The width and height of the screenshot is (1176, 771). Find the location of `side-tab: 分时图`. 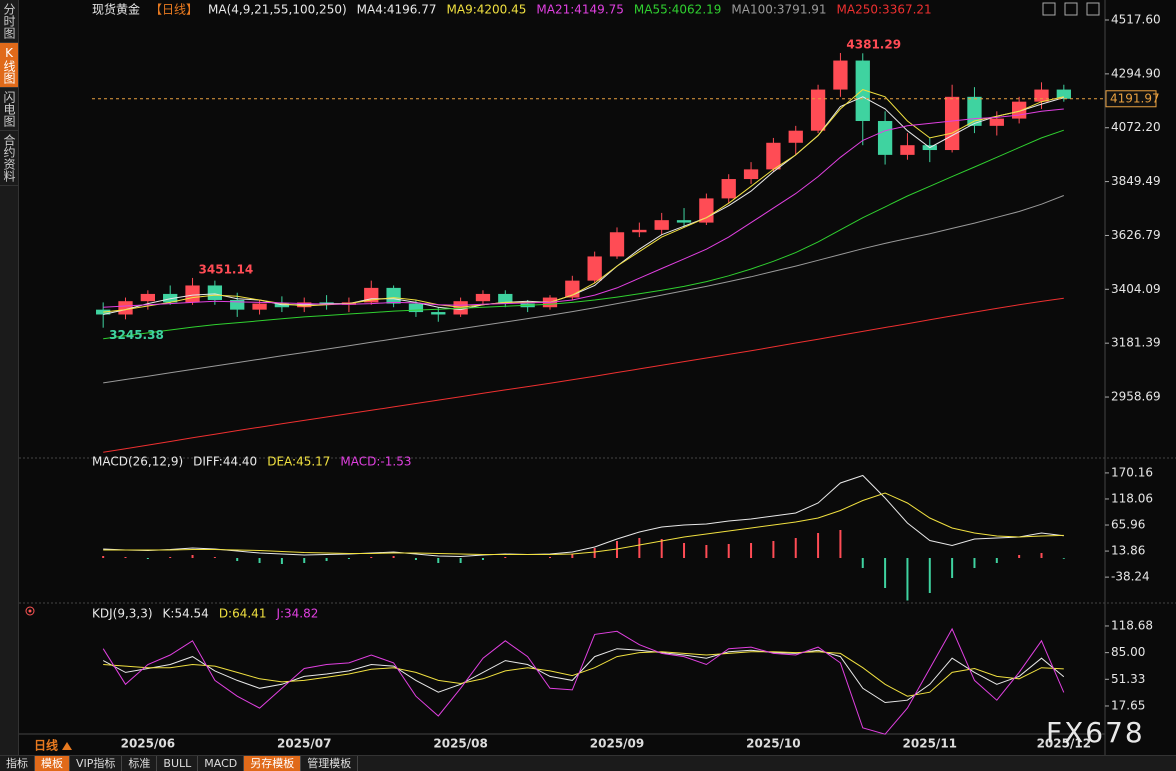

side-tab: 分时图 is located at coordinates (9, 21).